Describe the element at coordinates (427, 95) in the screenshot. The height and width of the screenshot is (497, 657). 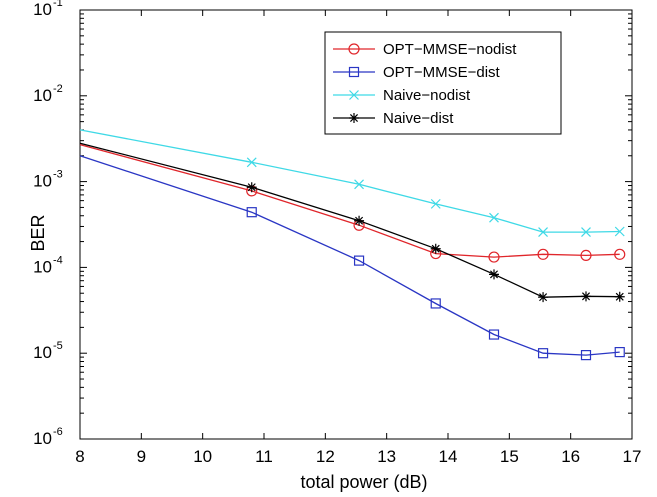
I see `legend-label: Naive−nodist` at that location.